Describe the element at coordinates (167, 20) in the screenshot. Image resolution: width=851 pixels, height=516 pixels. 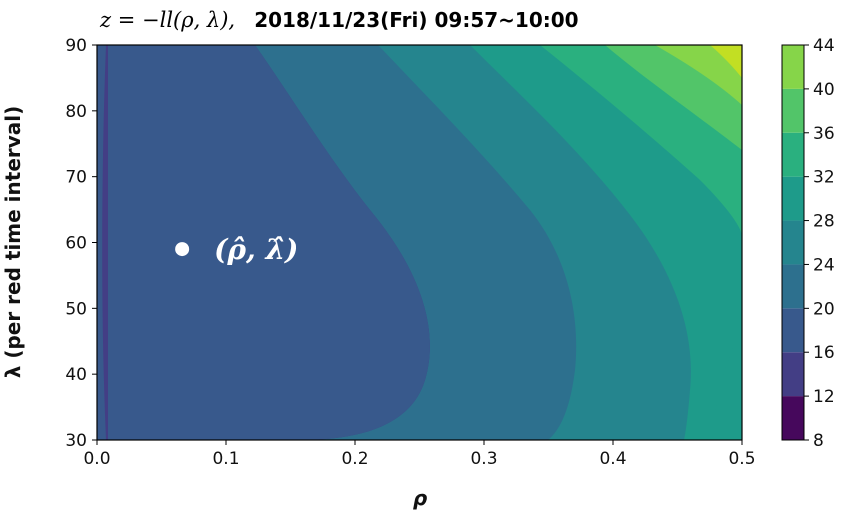
I see `chart-title-formula: z = −ll(ρ, λ),` at that location.